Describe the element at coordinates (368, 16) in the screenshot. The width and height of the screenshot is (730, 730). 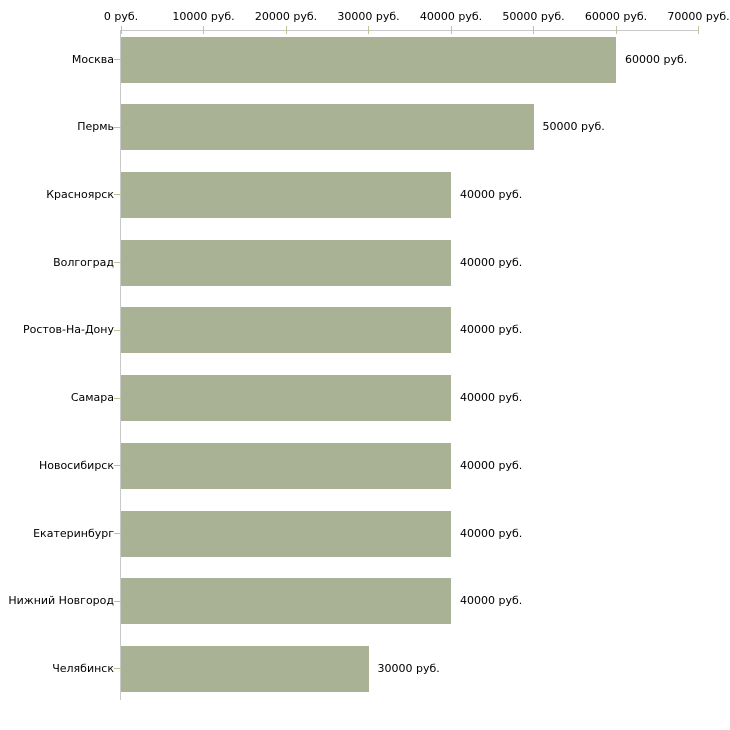
I see `x-axis-tick-label: 30000 руб.` at that location.